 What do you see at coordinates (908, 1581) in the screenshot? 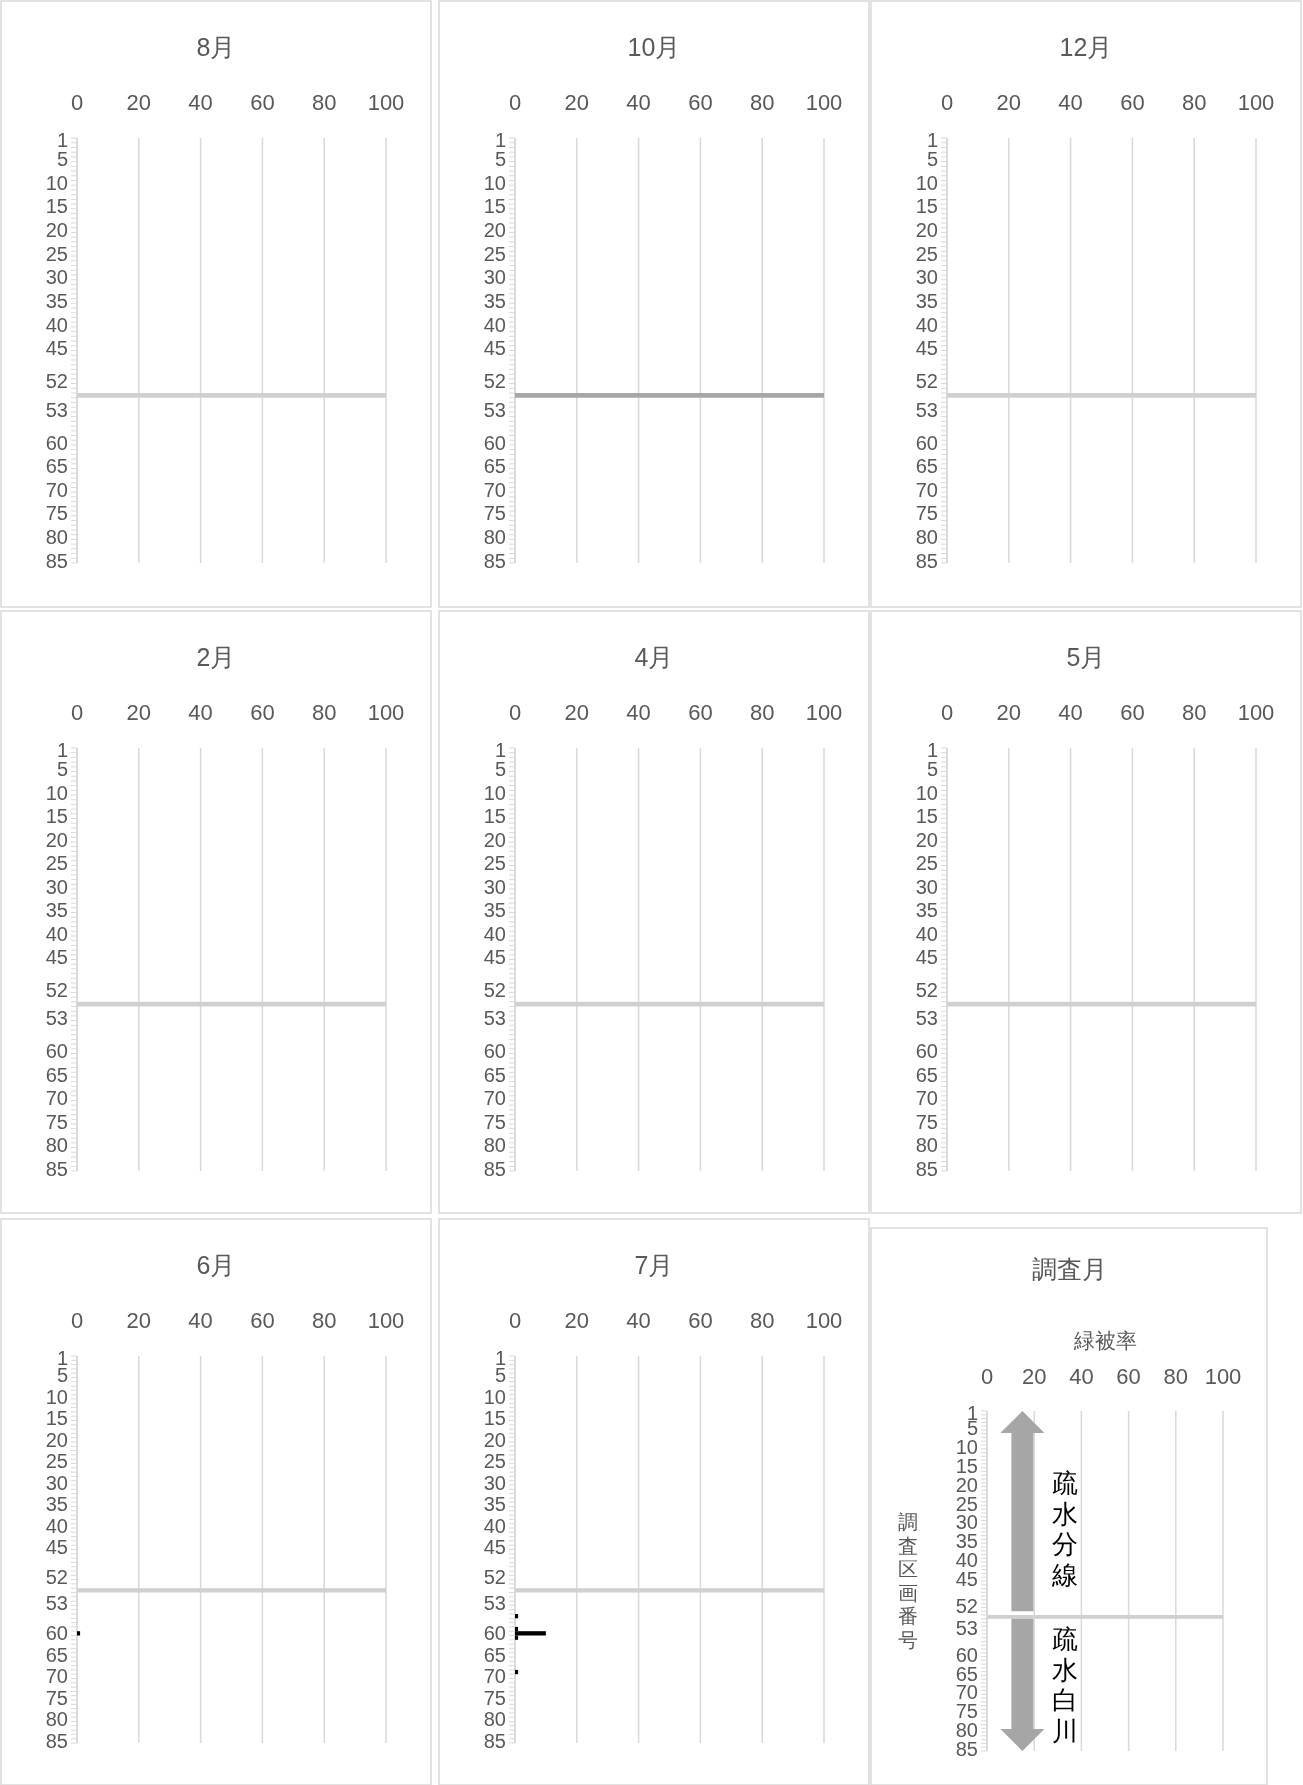
I see `y-axis-title: 調査区画番号` at bounding box center [908, 1581].